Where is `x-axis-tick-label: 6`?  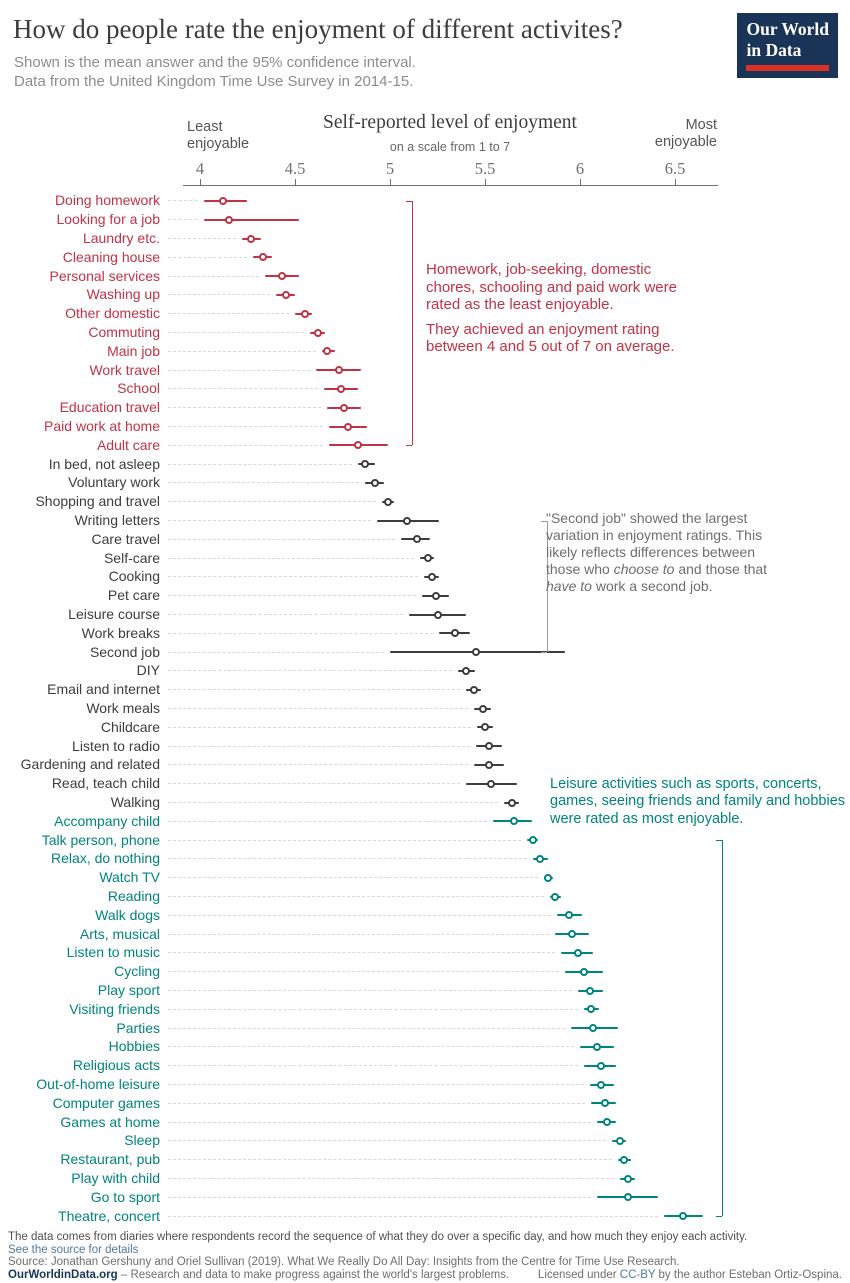 x-axis-tick-label: 6 is located at coordinates (580, 168).